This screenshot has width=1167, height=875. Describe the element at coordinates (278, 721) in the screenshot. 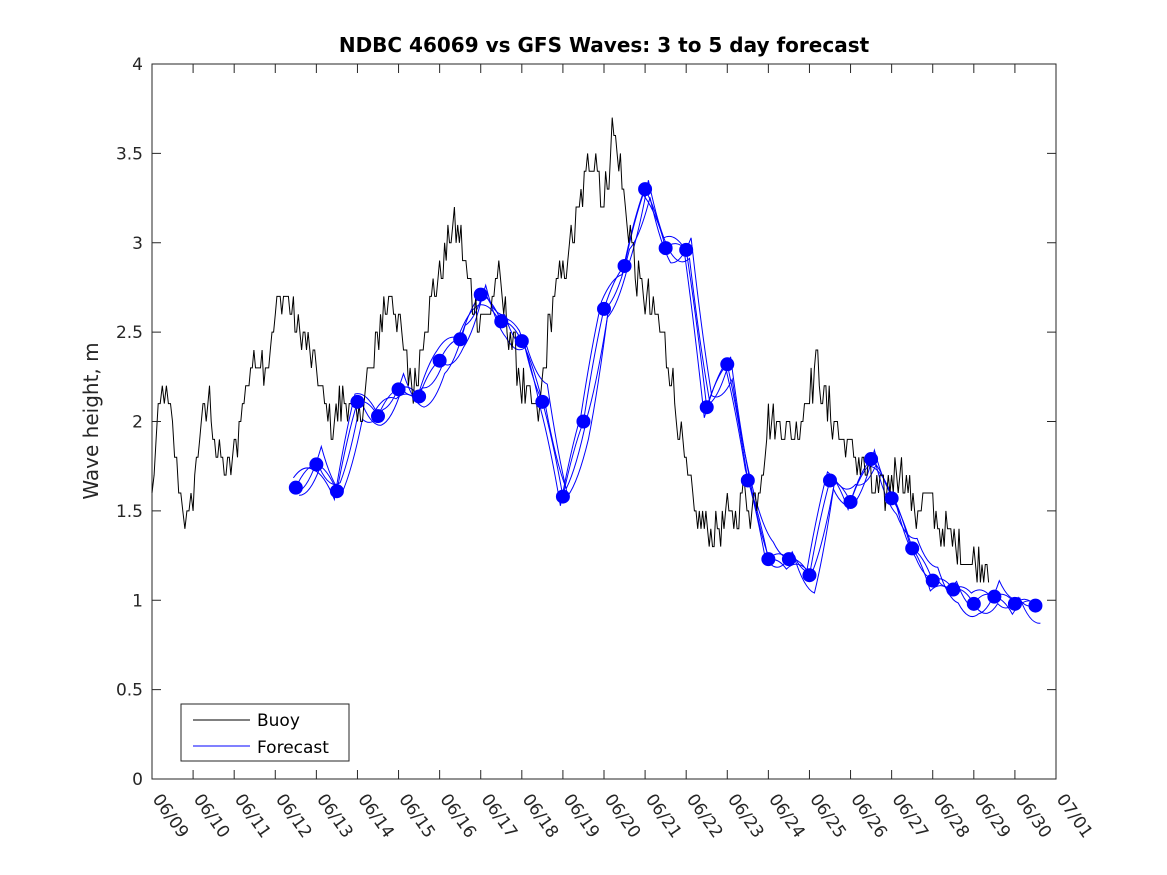

I see `legend-buoy-label: Buoy` at that location.